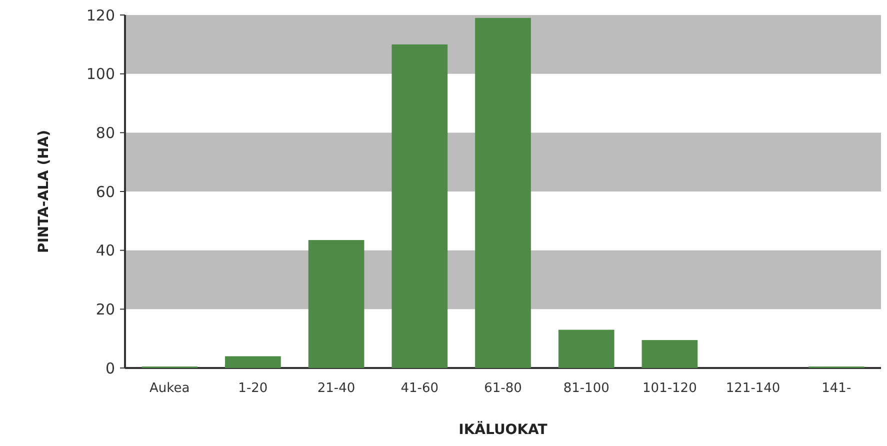 This screenshot has height=446, width=887. Describe the element at coordinates (336, 388) in the screenshot. I see `x-tick-label: 21-40` at that location.